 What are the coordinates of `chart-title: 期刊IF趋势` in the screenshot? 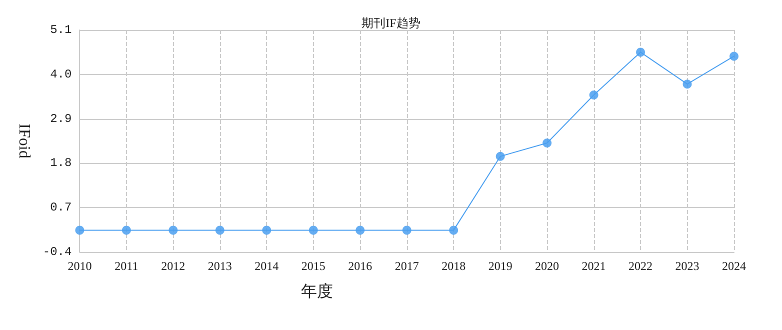 It's located at (391, 23).